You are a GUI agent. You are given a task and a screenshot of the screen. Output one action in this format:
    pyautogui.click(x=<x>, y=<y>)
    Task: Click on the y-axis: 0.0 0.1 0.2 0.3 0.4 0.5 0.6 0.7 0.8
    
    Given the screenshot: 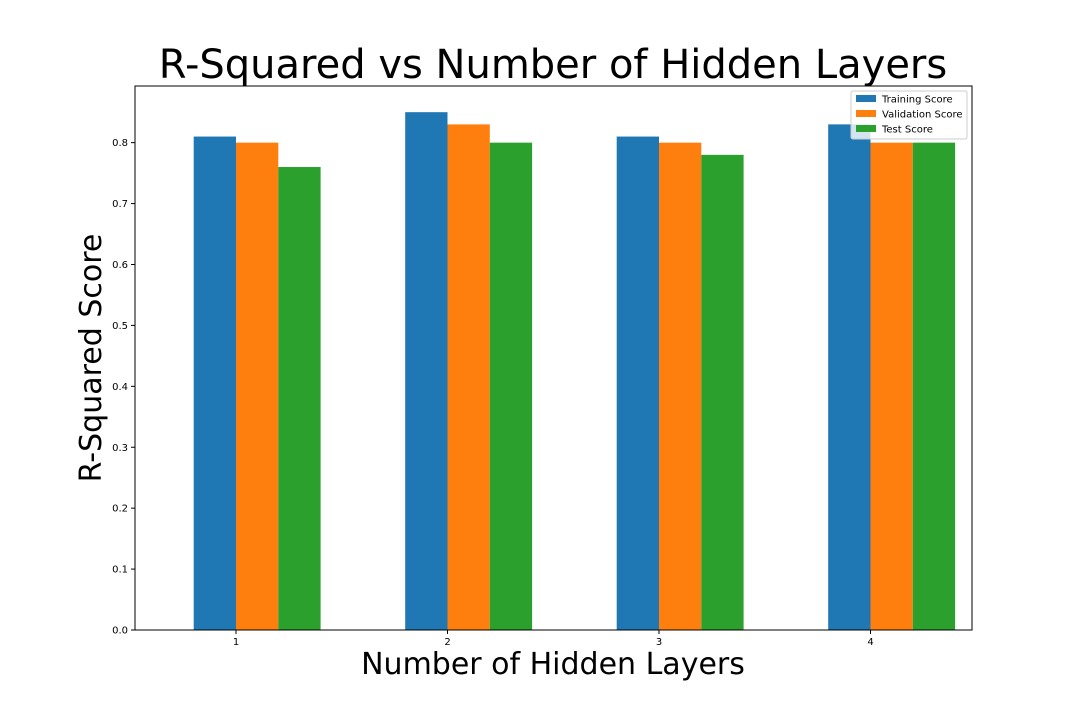 What is the action you would take?
    pyautogui.click(x=123, y=387)
    